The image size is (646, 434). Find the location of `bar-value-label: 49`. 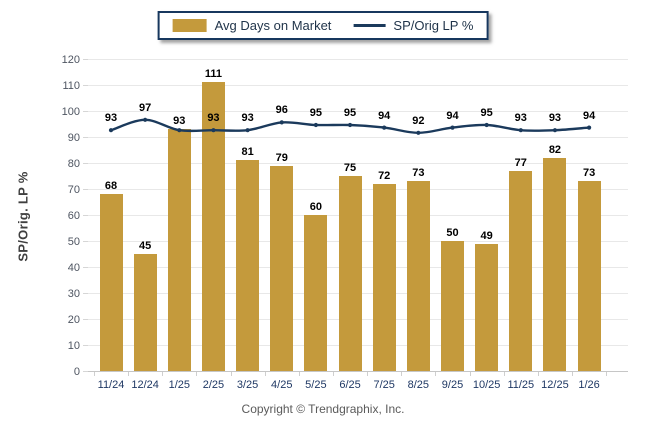

bar-value-label: 49 is located at coordinates (486, 235).